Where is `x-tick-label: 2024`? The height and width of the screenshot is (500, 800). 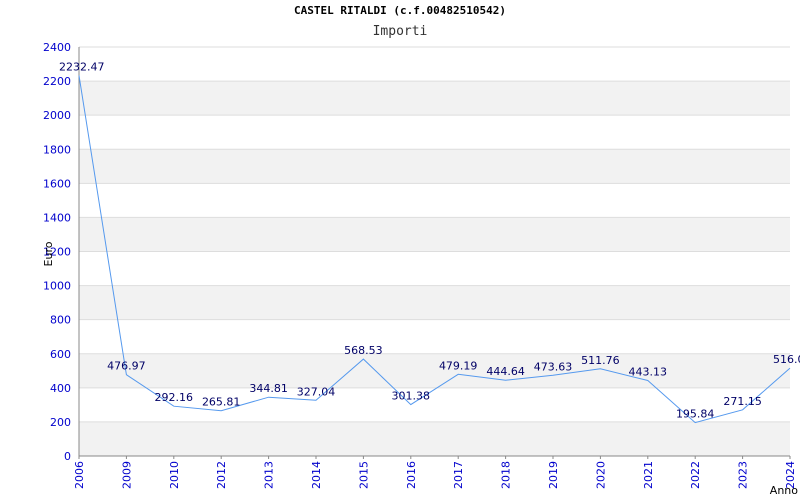 x-tick-label: 2024 is located at coordinates (790, 475).